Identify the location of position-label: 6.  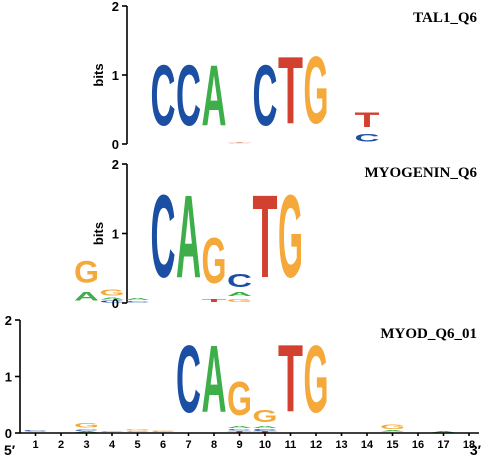
(163, 445).